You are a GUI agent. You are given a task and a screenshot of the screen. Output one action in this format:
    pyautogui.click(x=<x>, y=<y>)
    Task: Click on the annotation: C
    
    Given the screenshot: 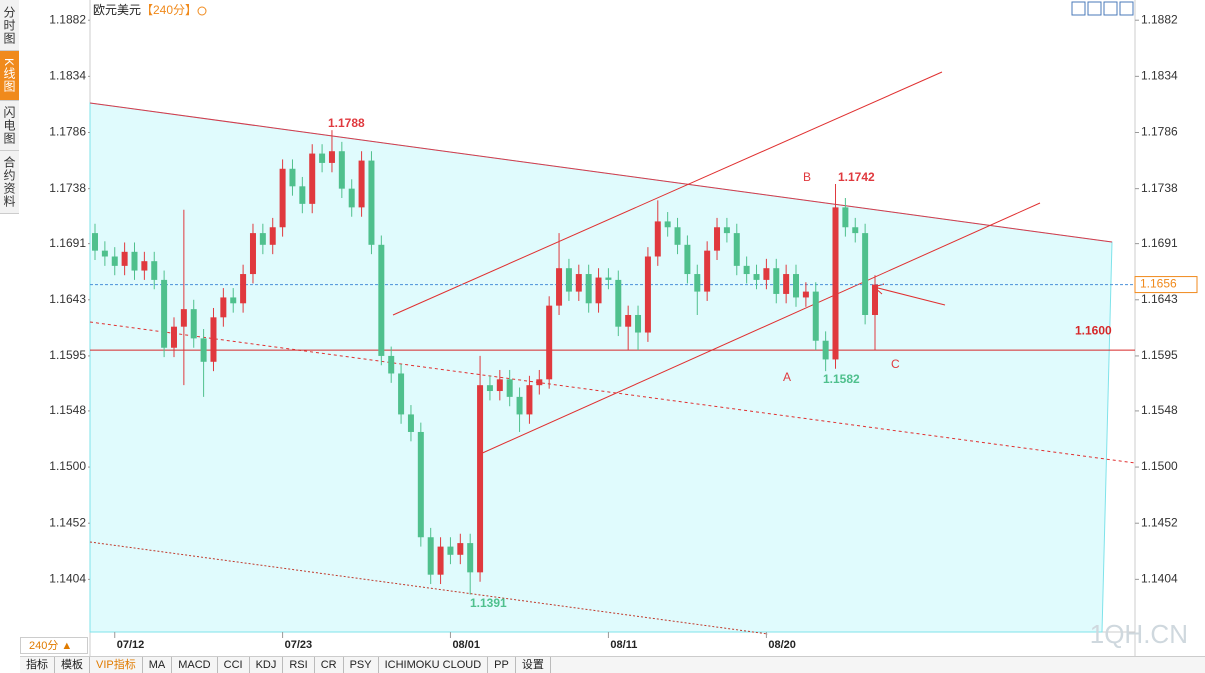 What is the action you would take?
    pyautogui.click(x=895, y=364)
    